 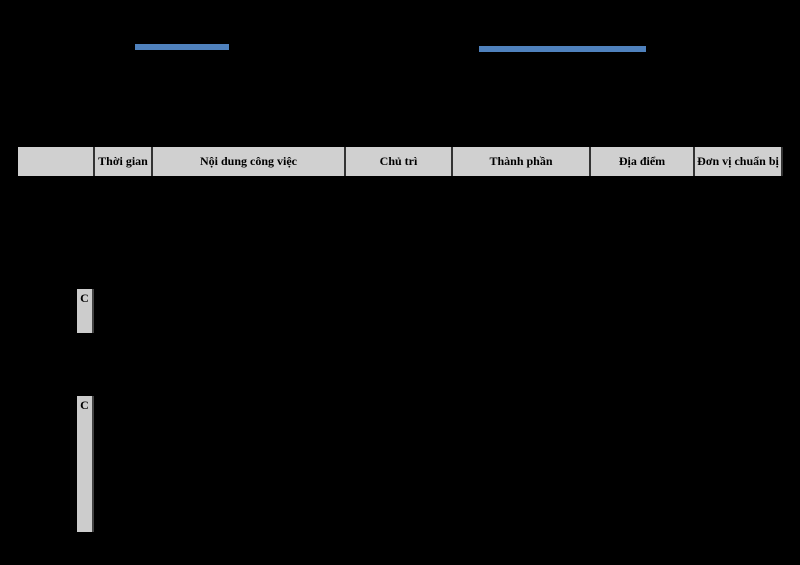 I want to click on side-cell-2: C, so click(x=85, y=464).